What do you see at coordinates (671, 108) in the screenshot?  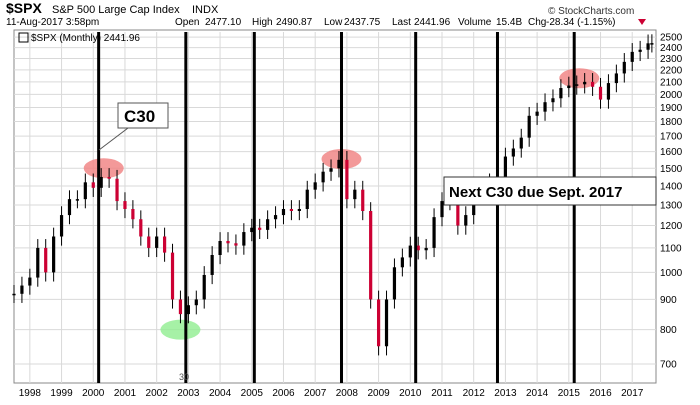 I see `y-tick-label: 1900` at bounding box center [671, 108].